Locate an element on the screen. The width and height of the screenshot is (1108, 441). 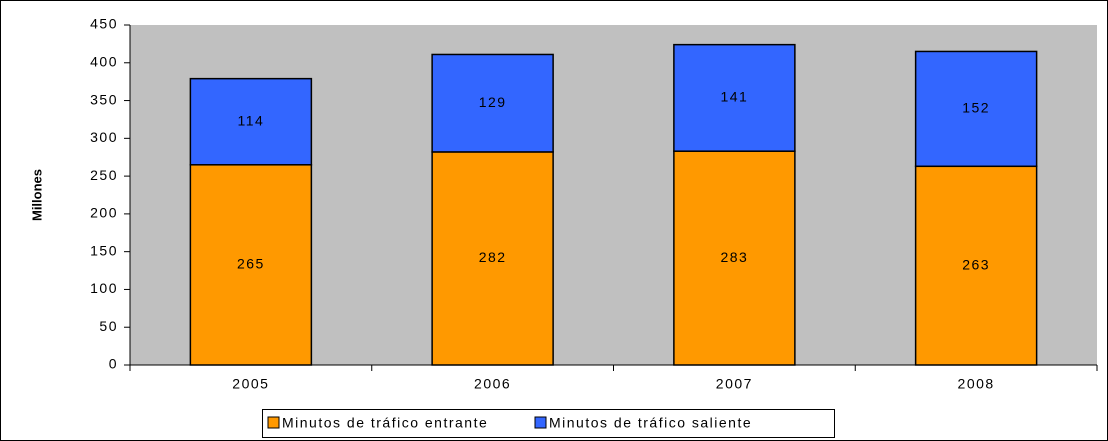
data-label: 152 is located at coordinates (976, 108).